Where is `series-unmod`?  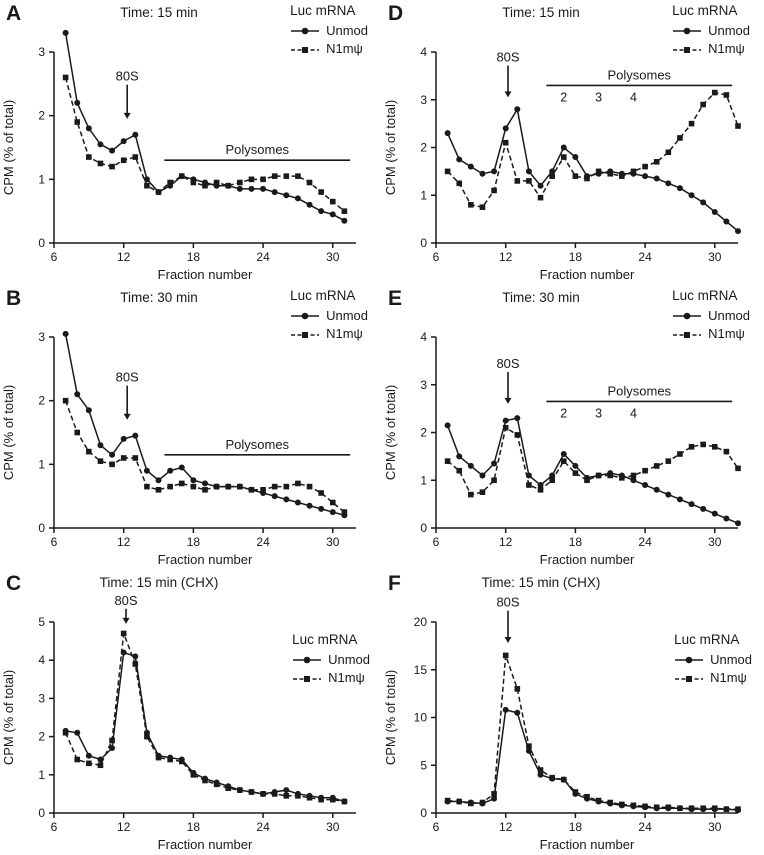 series-unmod is located at coordinates (592, 170).